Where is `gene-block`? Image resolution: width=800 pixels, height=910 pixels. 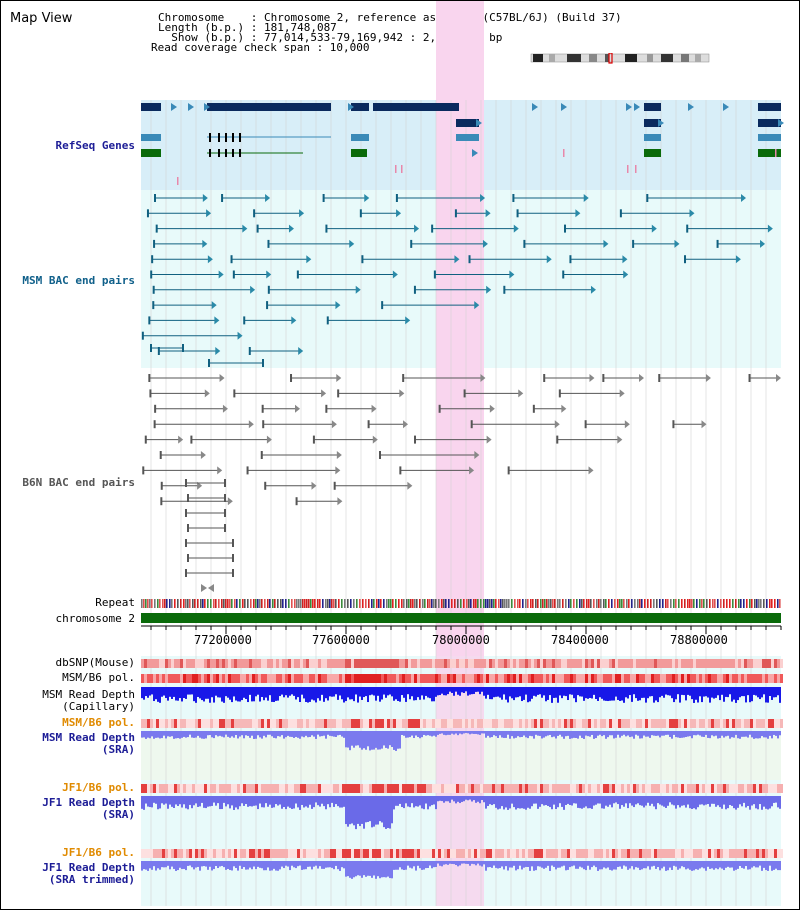
gene-block is located at coordinates (359, 153).